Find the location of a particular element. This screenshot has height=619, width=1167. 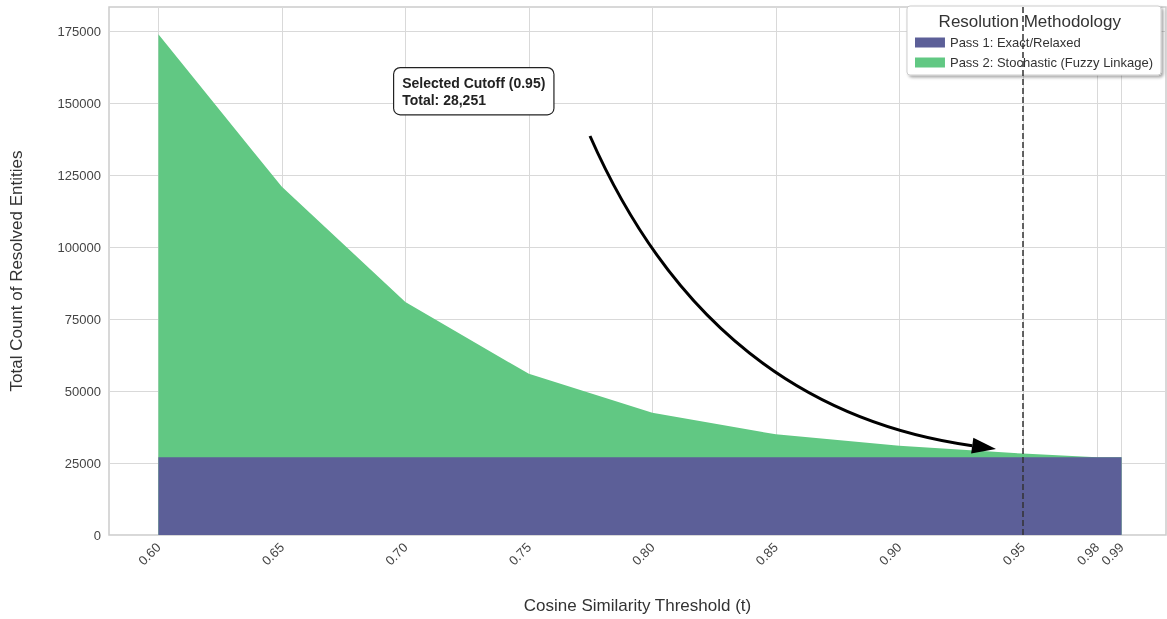

x-tick-label: 0.60 is located at coordinates (149, 554).